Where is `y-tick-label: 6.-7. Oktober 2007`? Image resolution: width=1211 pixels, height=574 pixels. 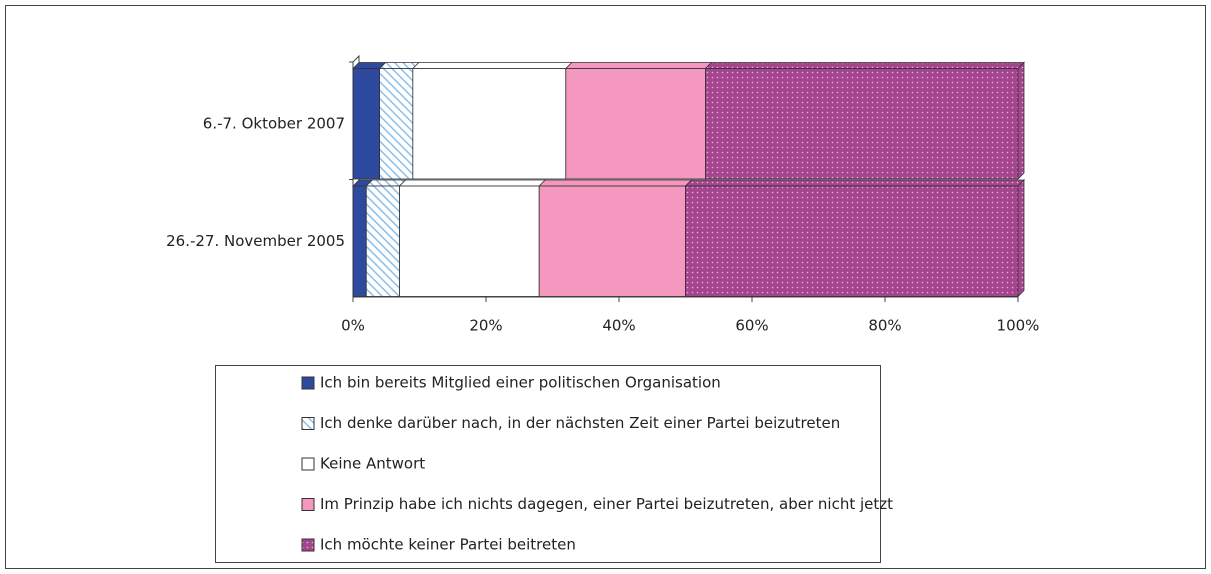
y-tick-label: 6.-7. Oktober 2007 is located at coordinates (274, 123).